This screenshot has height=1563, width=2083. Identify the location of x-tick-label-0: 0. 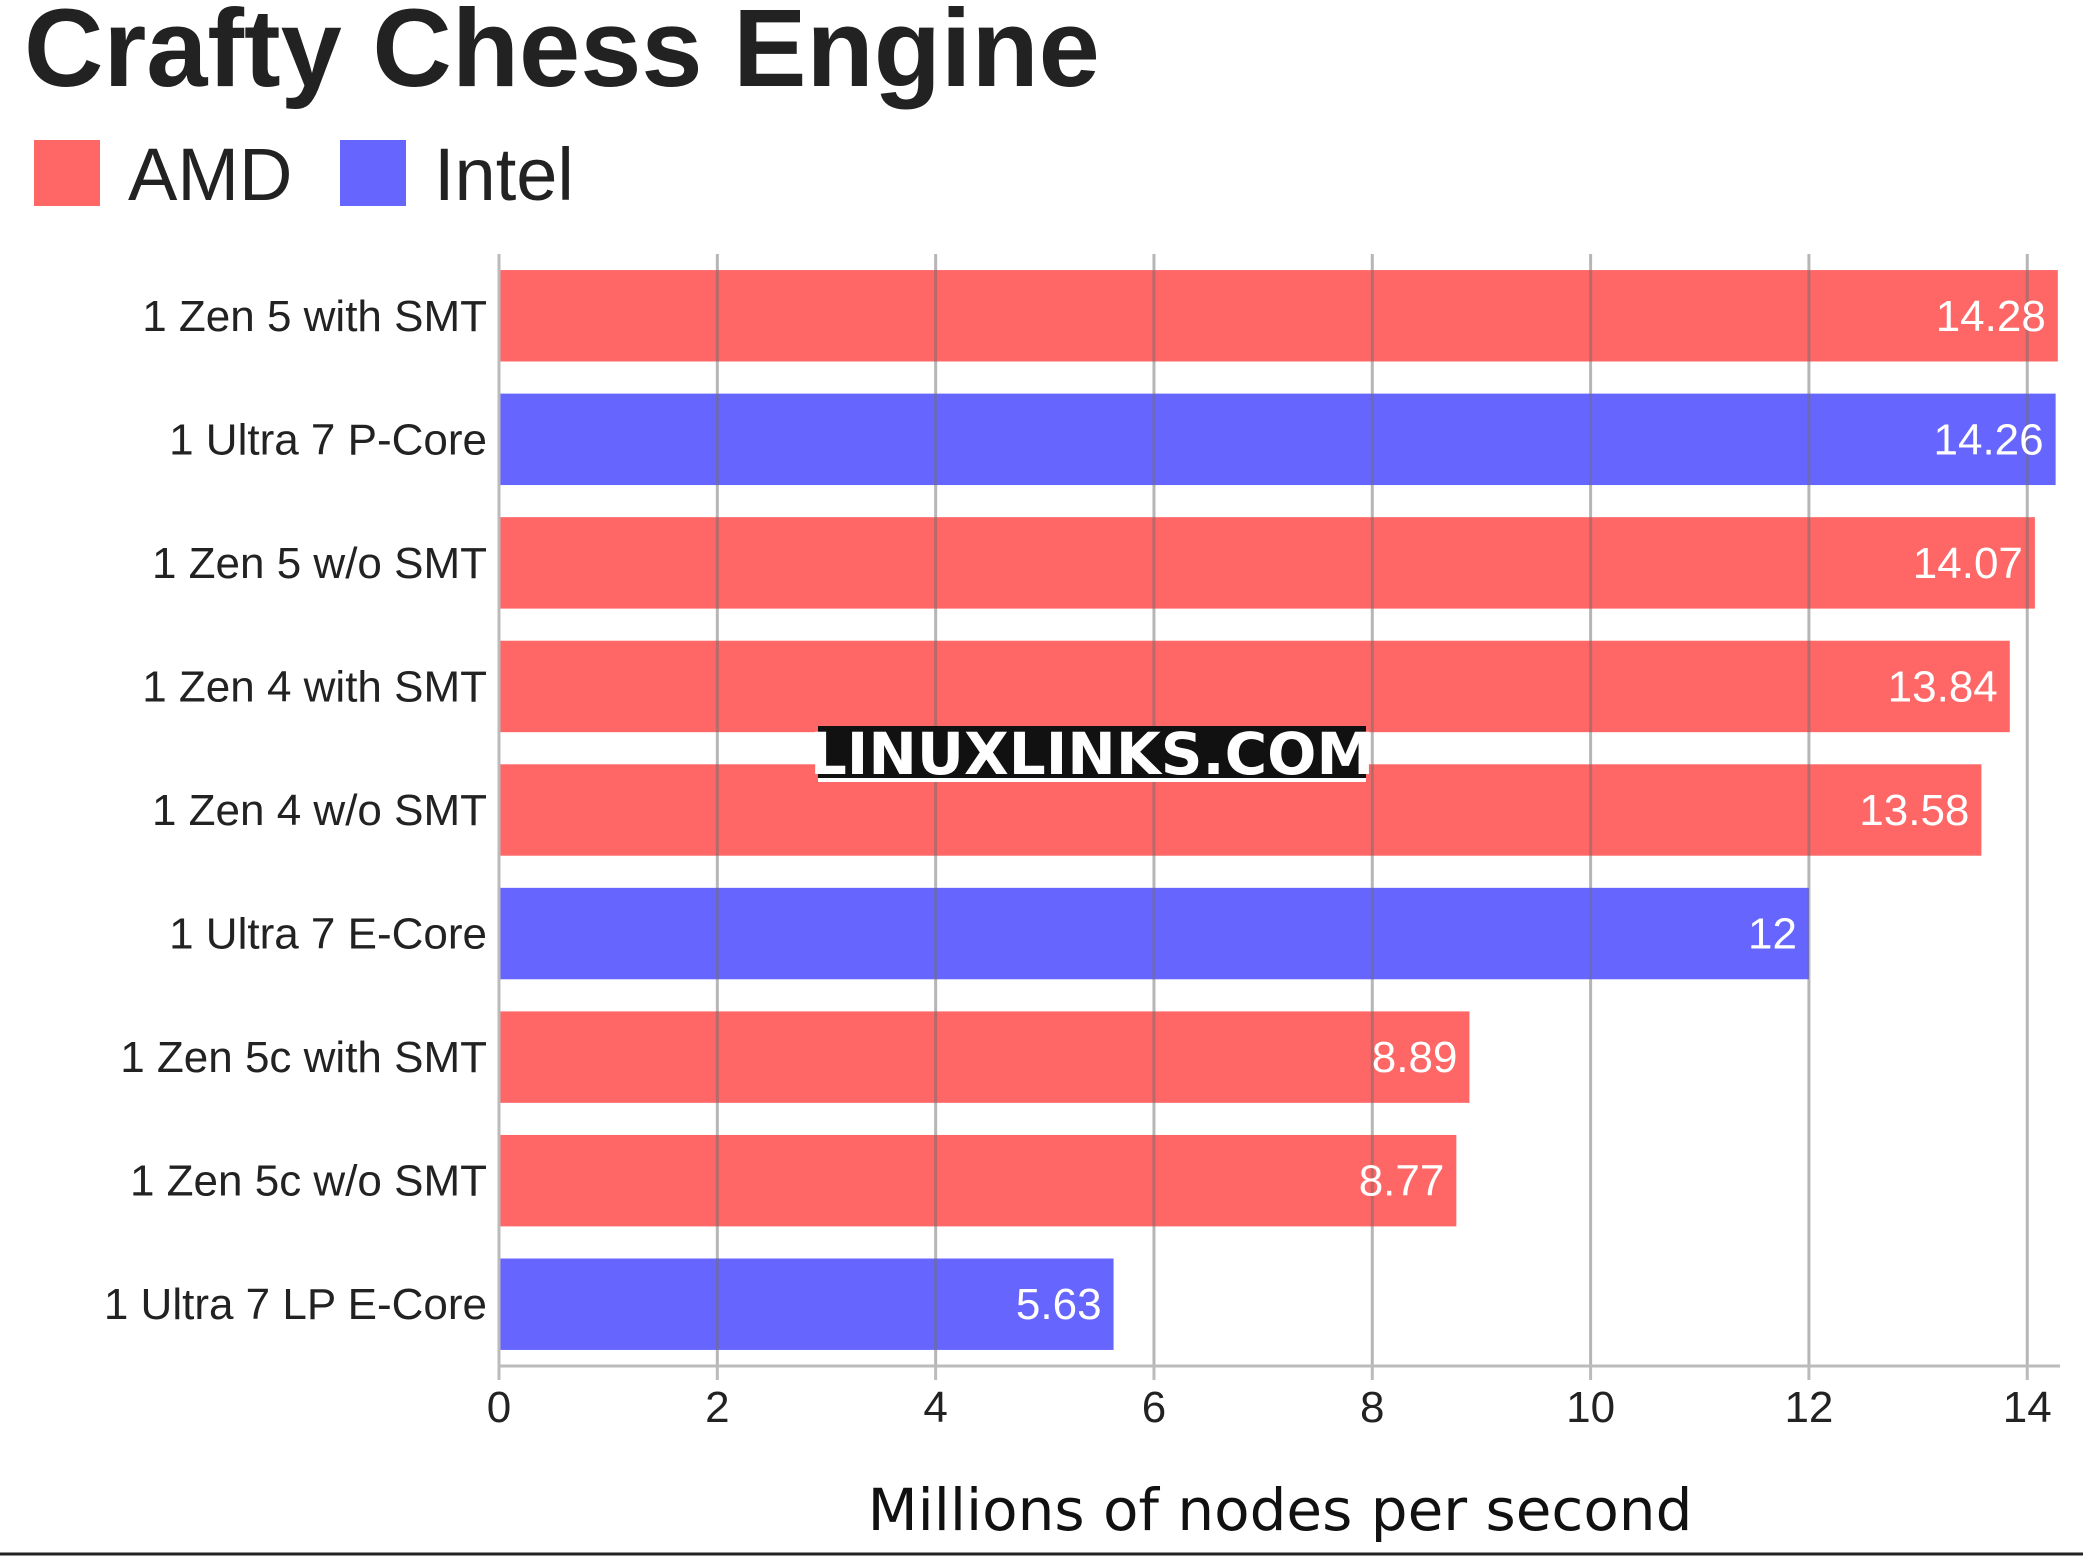
(499, 1407).